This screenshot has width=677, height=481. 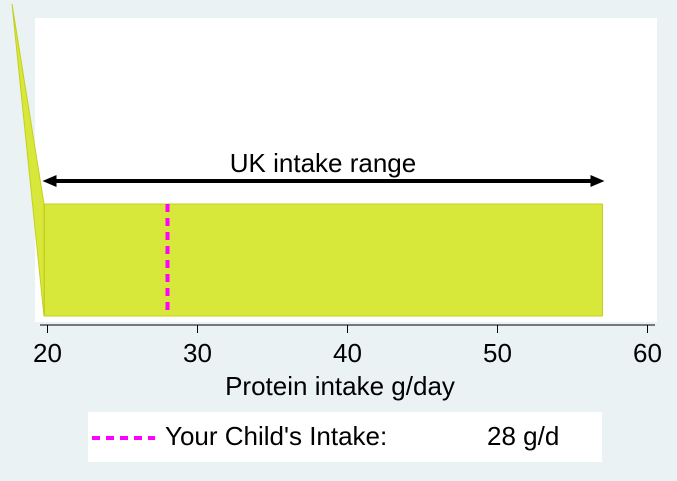 What do you see at coordinates (340, 386) in the screenshot?
I see `x-axis-title: Protein intake g/day` at bounding box center [340, 386].